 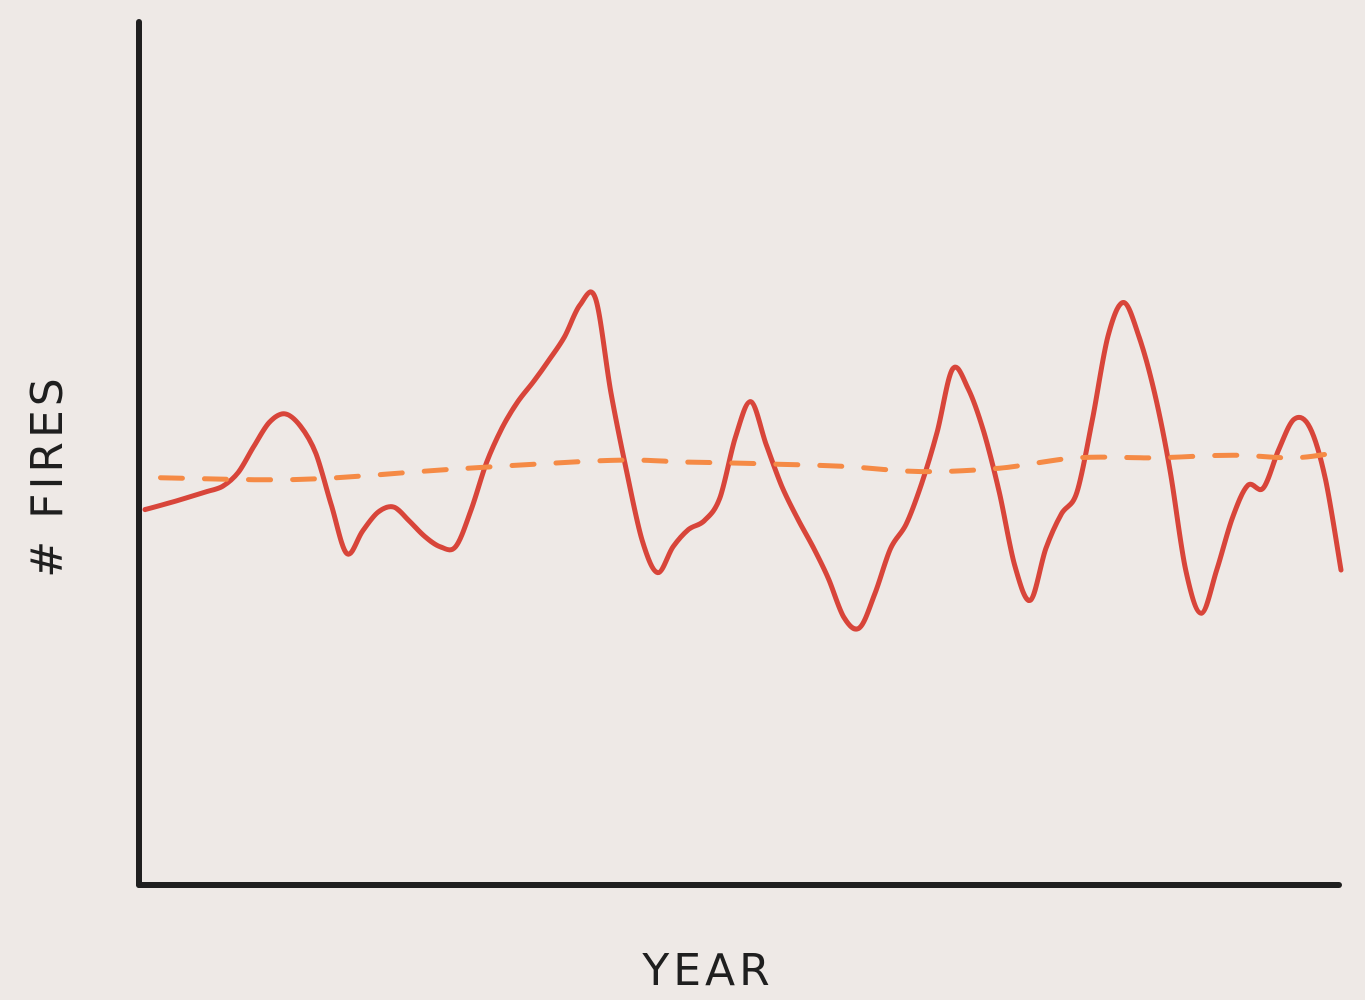 I want to click on x-axis-label: YEAR, so click(x=707, y=970).